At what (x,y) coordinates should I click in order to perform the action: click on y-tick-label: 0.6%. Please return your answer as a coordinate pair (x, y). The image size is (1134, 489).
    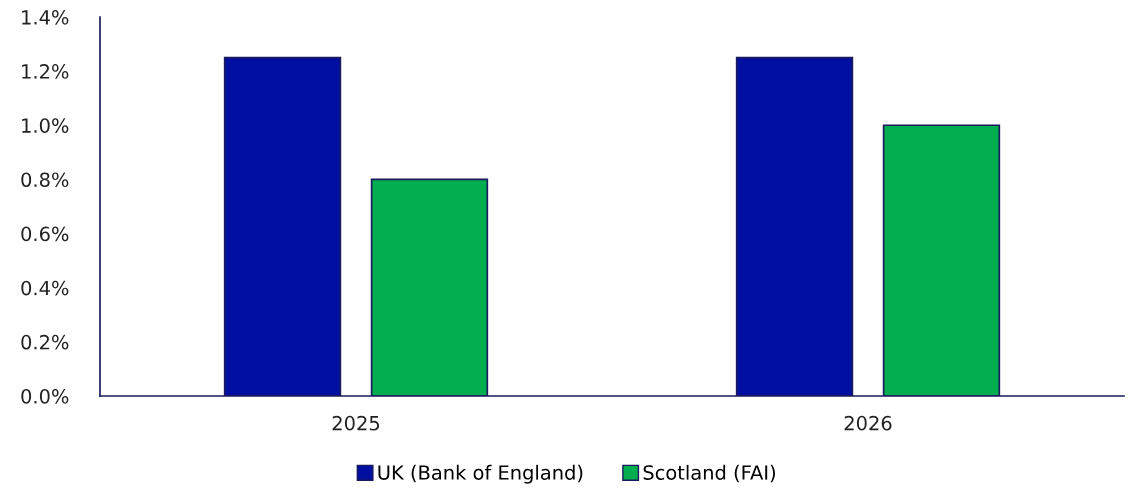
    Looking at the image, I should click on (45, 234).